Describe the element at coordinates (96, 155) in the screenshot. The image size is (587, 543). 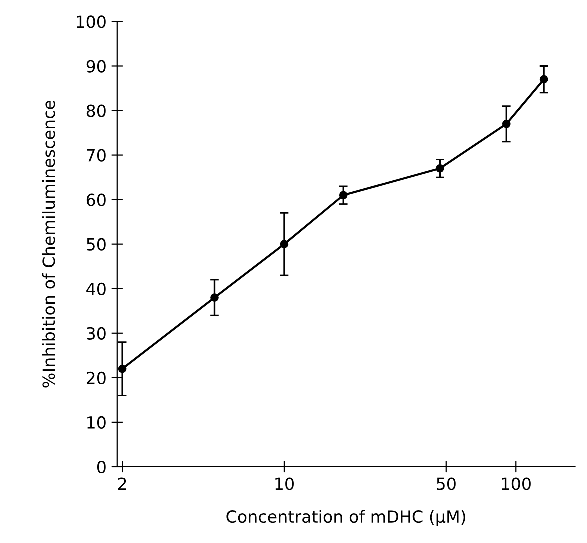
I see `y-tick-label: 70` at that location.